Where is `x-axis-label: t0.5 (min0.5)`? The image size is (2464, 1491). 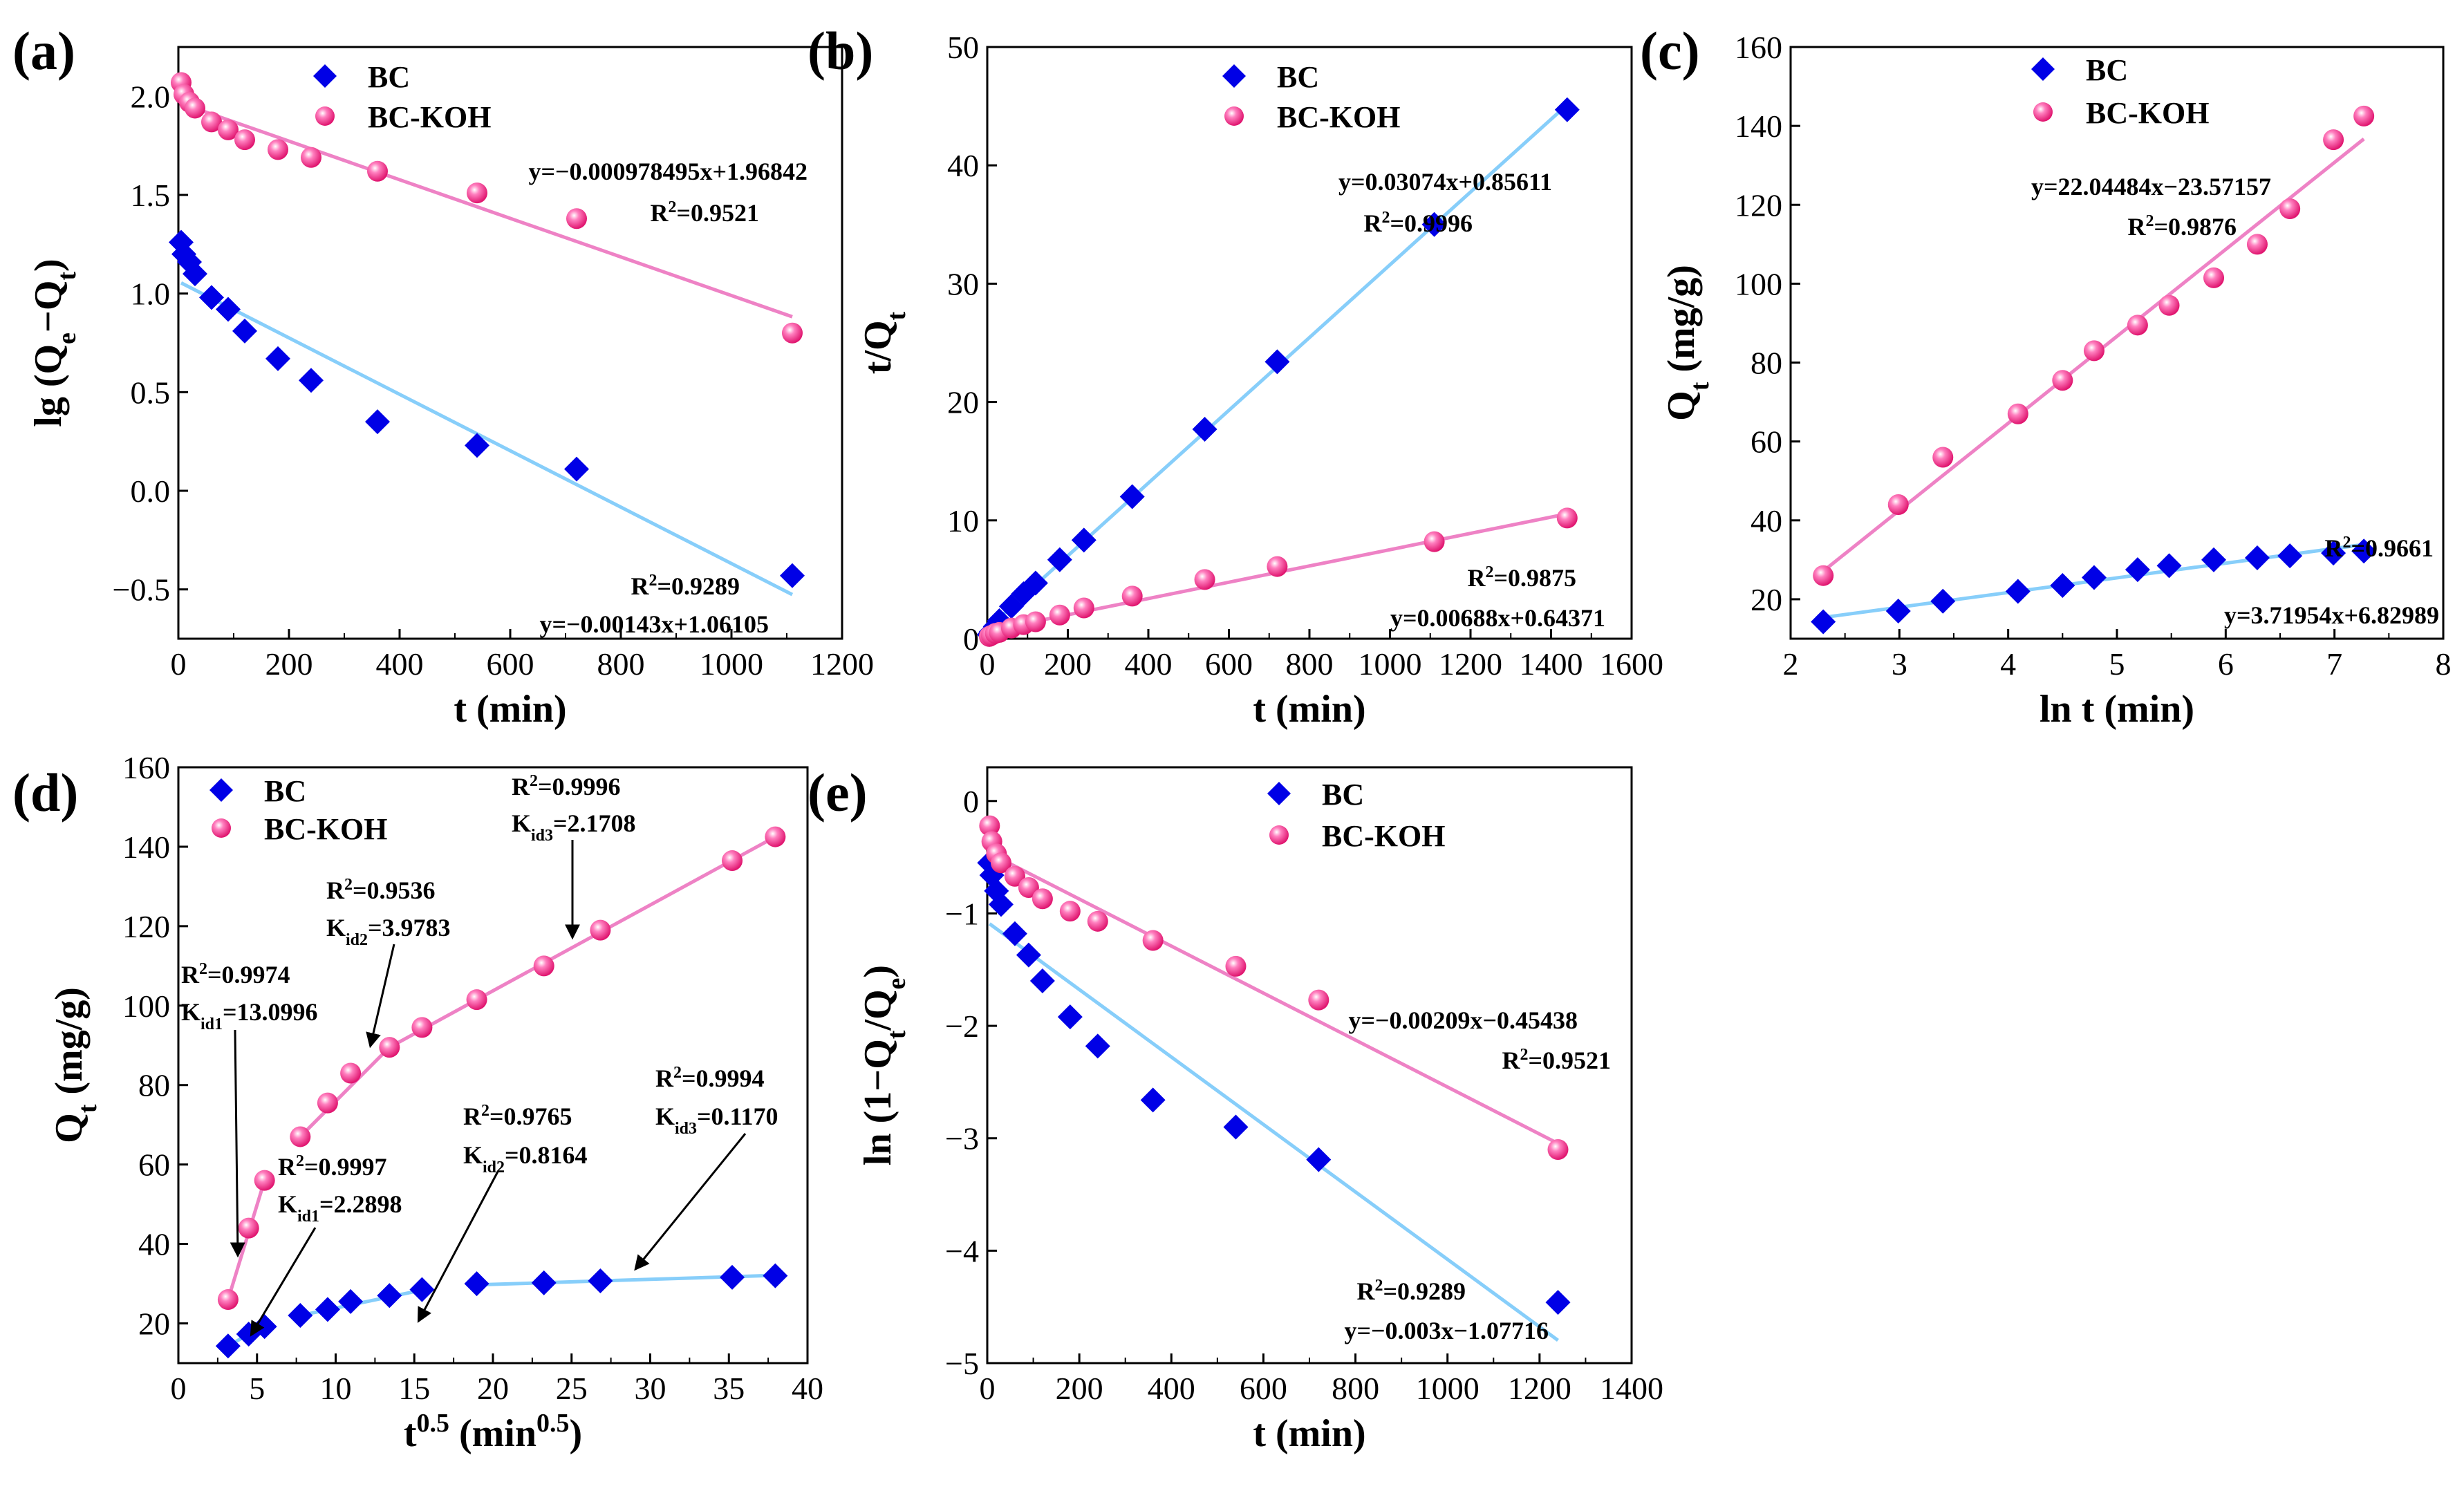 x-axis-label: t0.5 (min0.5) is located at coordinates (493, 1432).